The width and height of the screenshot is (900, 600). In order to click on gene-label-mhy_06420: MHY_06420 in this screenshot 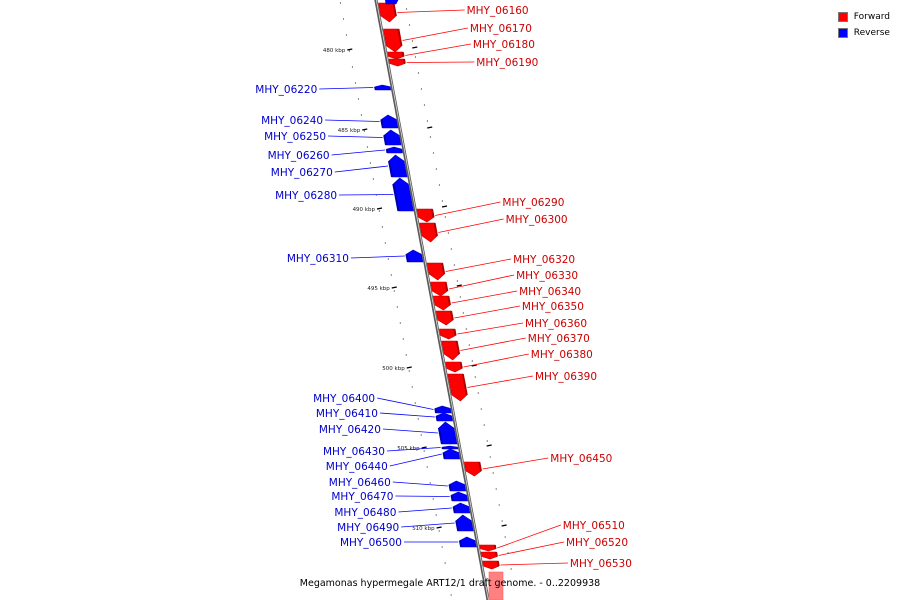, I will do `click(350, 430)`.